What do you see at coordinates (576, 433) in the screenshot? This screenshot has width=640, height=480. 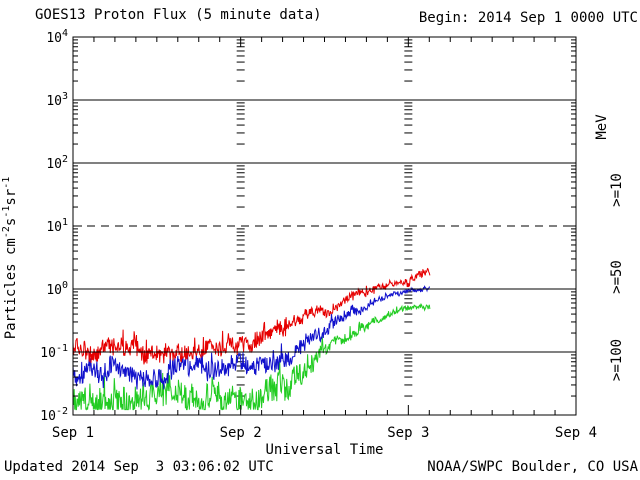 I see `x-tick-label: Sep 4` at bounding box center [576, 433].